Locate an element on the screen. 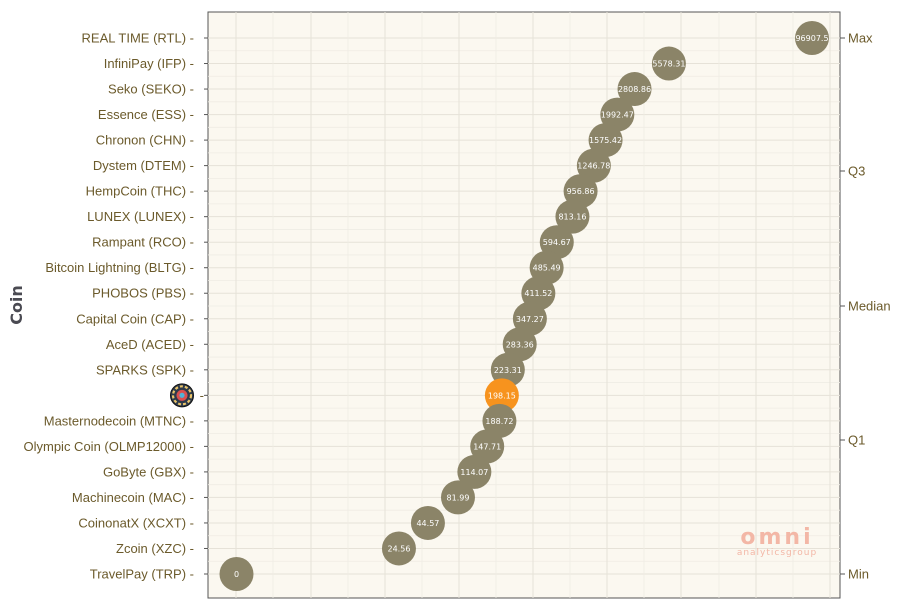 The height and width of the screenshot is (600, 900). y-tick-label: Capital Coin (CAP) - is located at coordinates (135, 318).